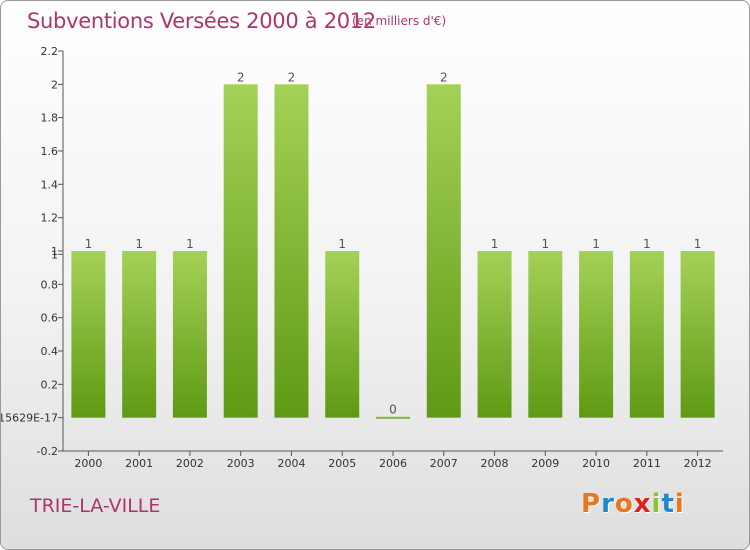  What do you see at coordinates (54, 84) in the screenshot?
I see `y-tick-label: 2` at bounding box center [54, 84].